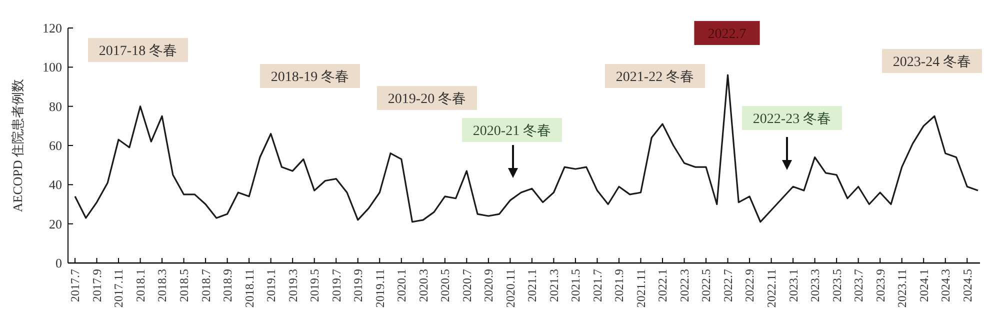 The height and width of the screenshot is (330, 991). I want to click on annotation: 2021-22 冬春, so click(655, 76).